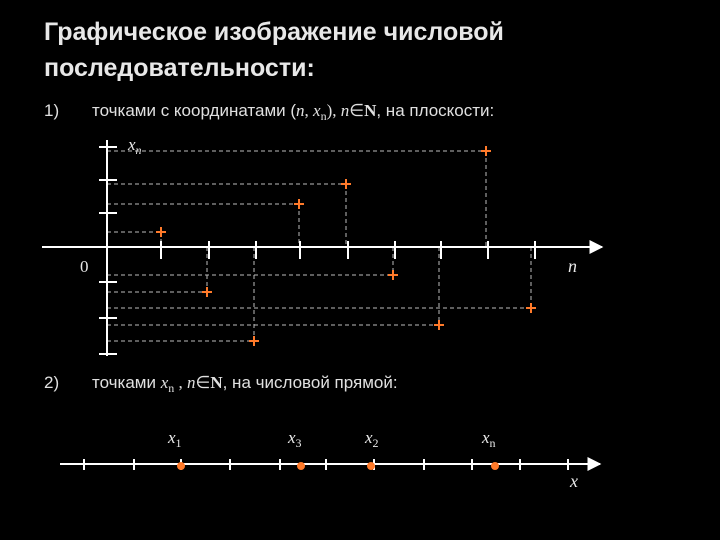 This screenshot has height=540, width=720. Describe the element at coordinates (309, 110) in the screenshot. I see `item-1-comma: ,` at that location.